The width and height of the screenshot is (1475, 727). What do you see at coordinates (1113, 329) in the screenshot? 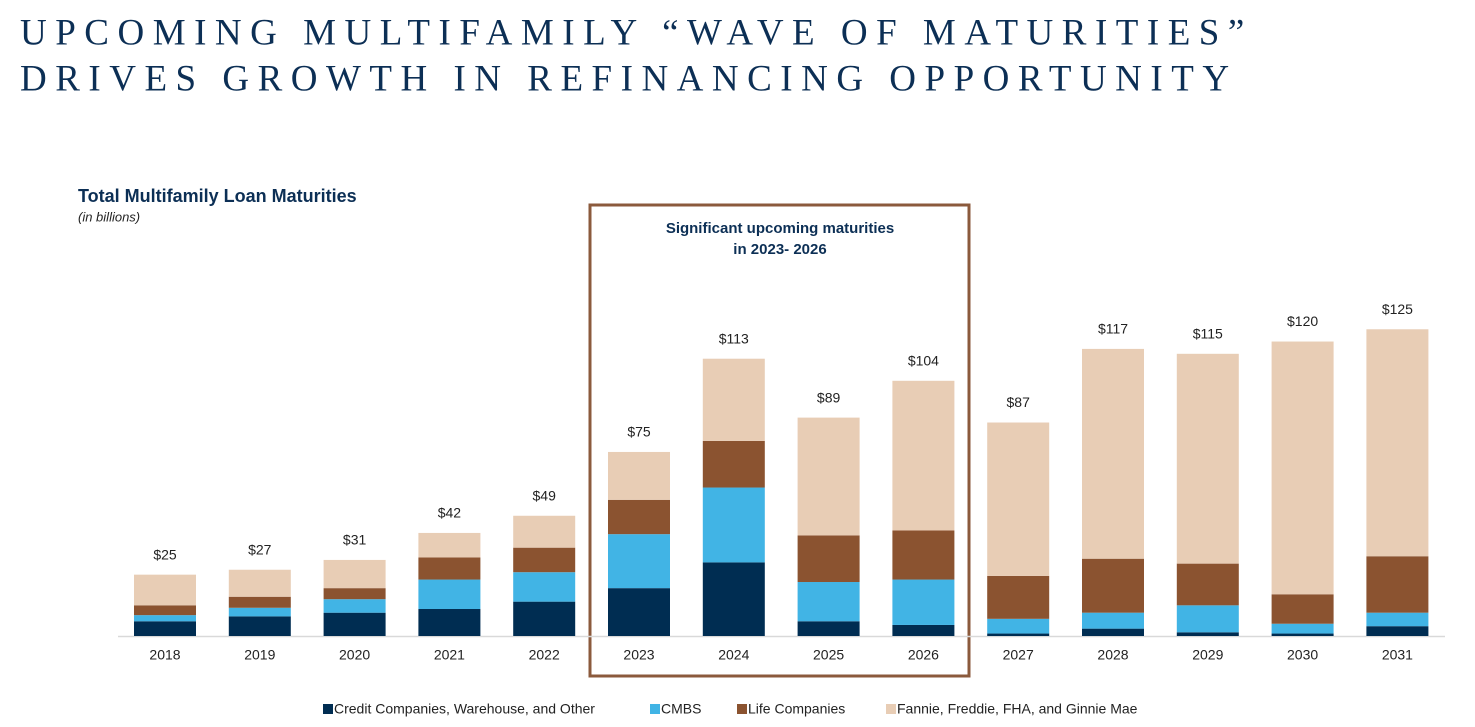
I see `total-label: $117` at bounding box center [1113, 329].